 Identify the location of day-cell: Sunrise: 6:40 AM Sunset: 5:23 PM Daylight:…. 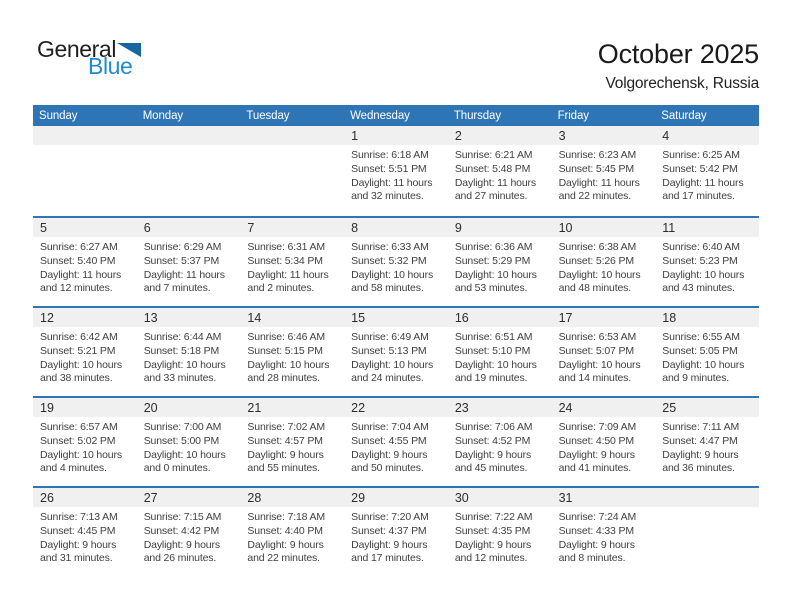
(707, 268).